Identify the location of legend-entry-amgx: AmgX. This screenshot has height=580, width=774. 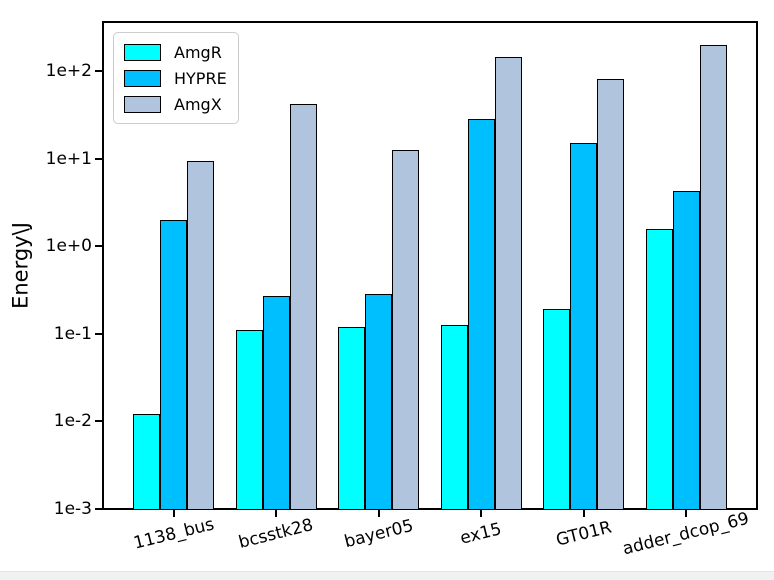
(176, 104).